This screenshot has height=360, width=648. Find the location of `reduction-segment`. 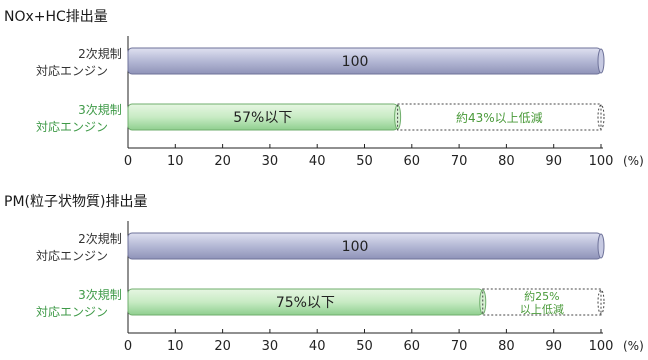

reduction-segment is located at coordinates (499, 117).